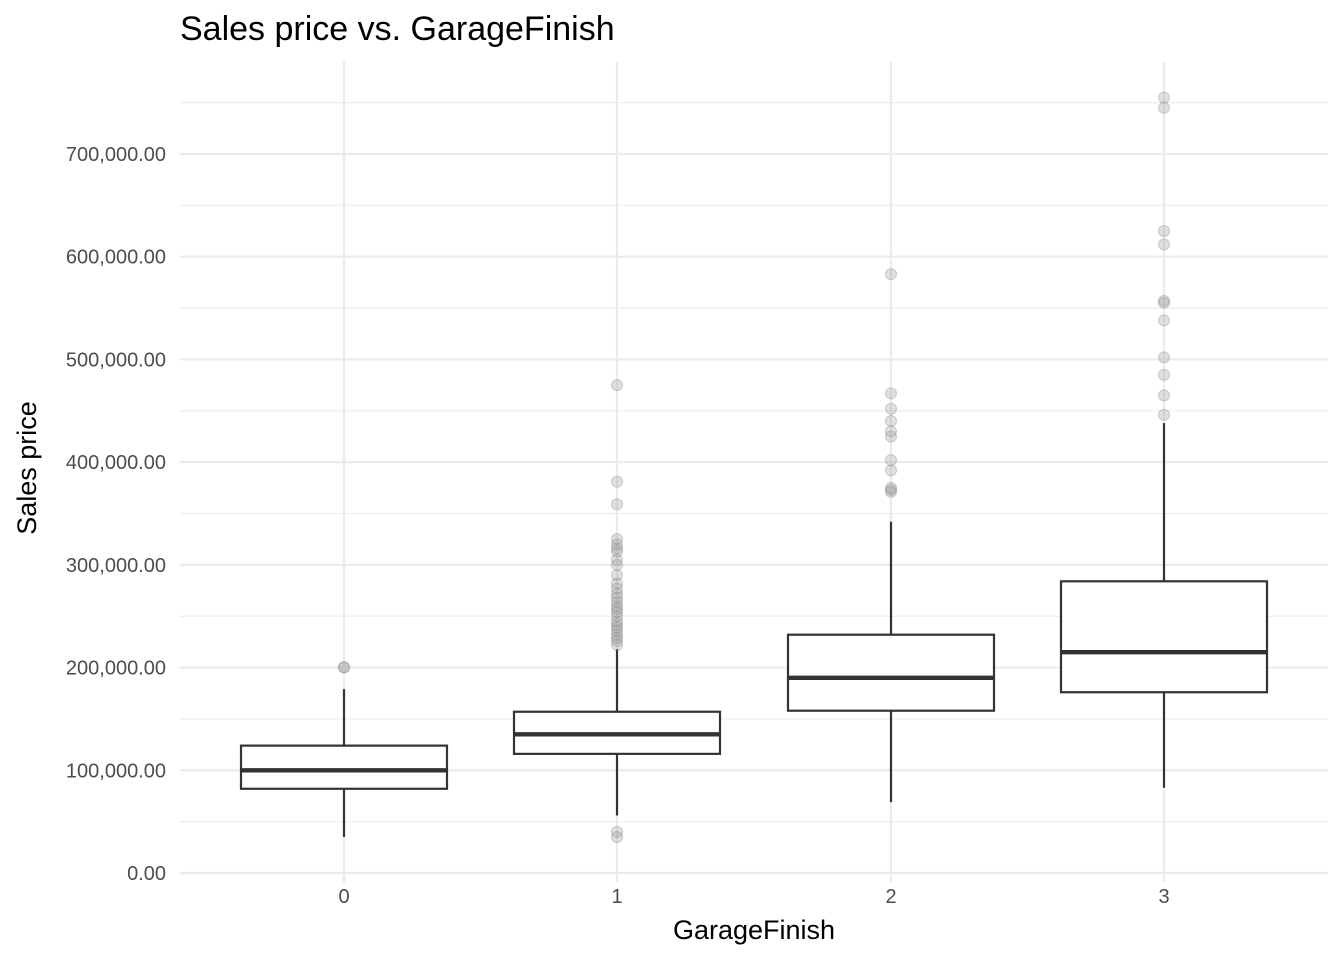 The width and height of the screenshot is (1344, 960). I want to click on x-tick-label: 3, so click(1163, 897).